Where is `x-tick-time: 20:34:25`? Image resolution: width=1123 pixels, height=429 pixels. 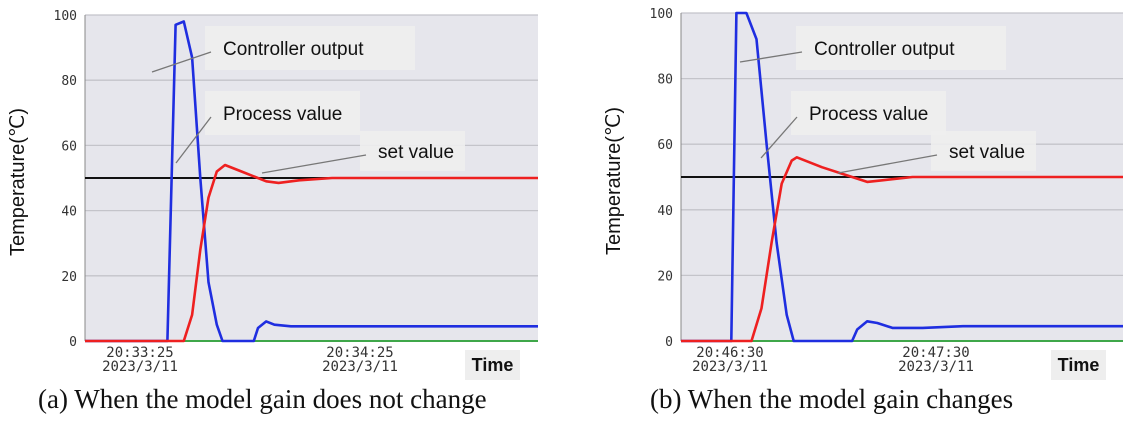
x-tick-time: 20:34:25 is located at coordinates (359, 353).